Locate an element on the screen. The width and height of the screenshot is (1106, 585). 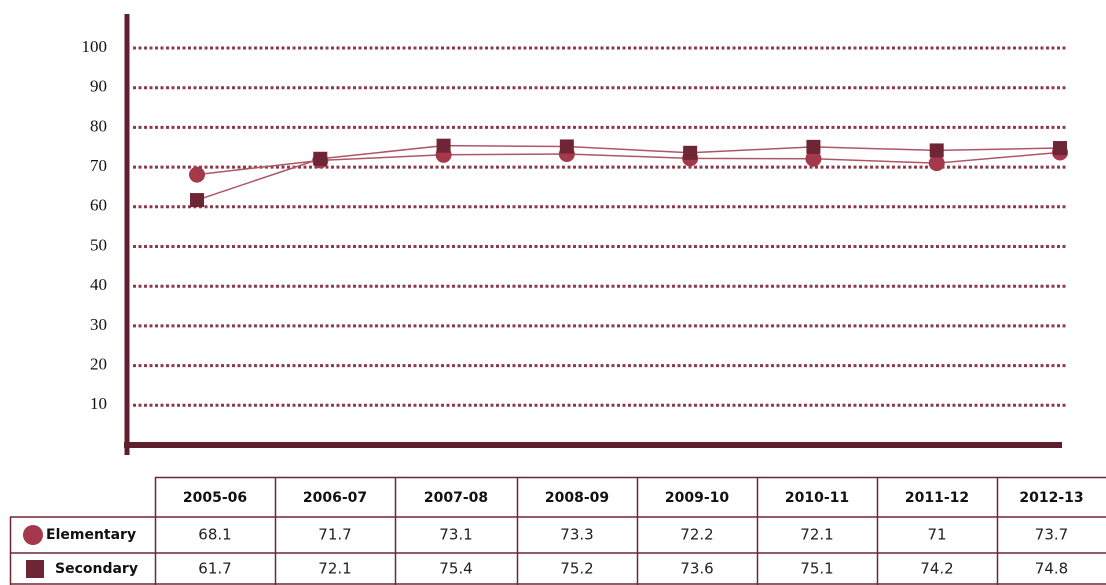
legend-label: Elementary is located at coordinates (91, 535).